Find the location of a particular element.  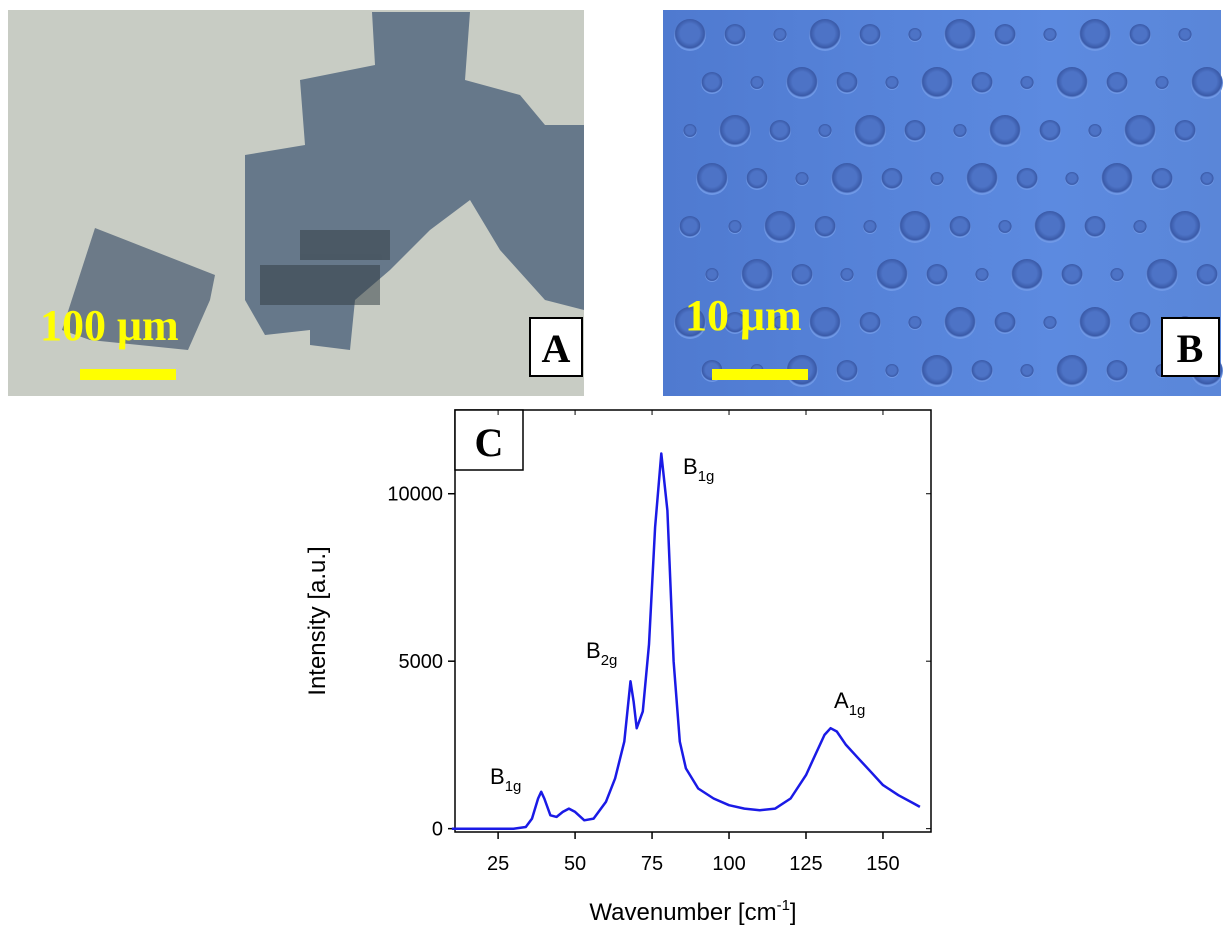

peak-annotation: A1g is located at coordinates (849, 703).